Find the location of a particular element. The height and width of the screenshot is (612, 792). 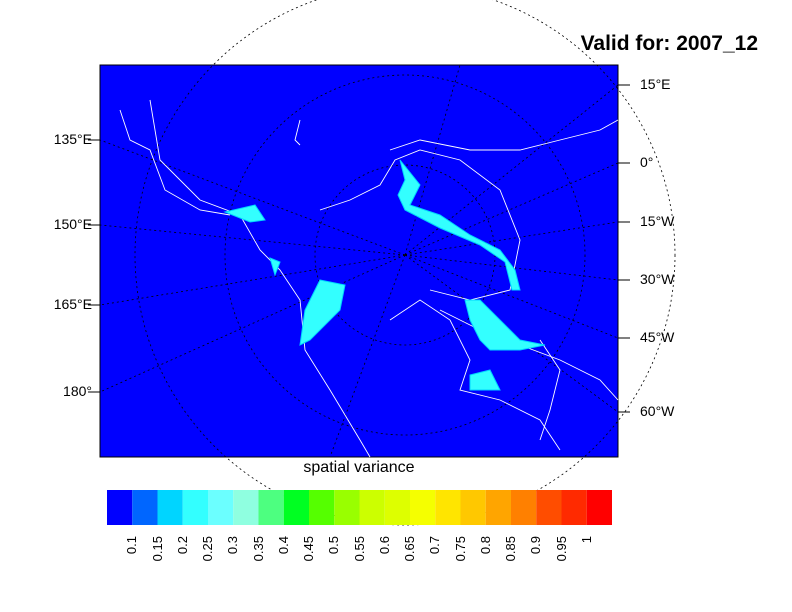

colorbar is located at coordinates (359, 507).